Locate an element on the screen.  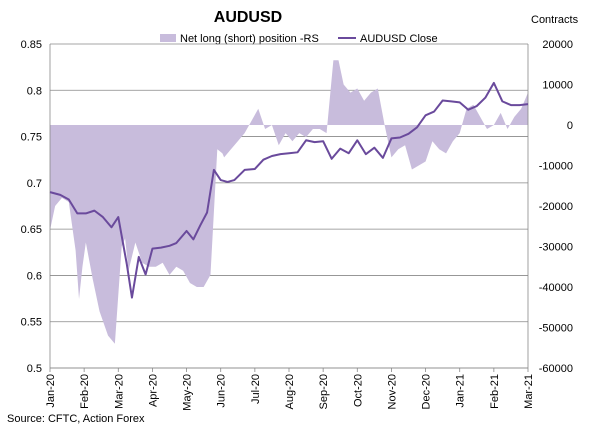
right-tick-label: 20000 is located at coordinates (557, 45).